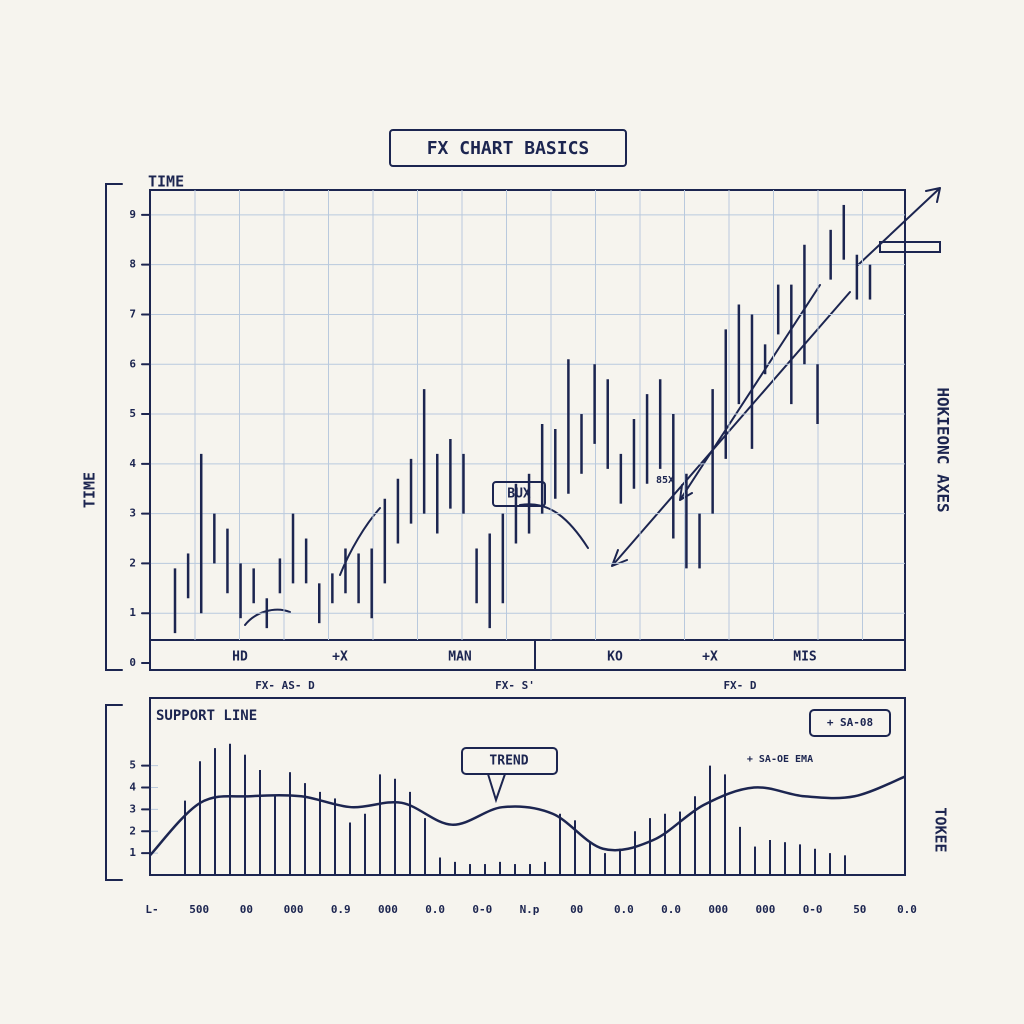 This screenshot has width=1024, height=1024. Describe the element at coordinates (132, 662) in the screenshot. I see `y-tick-label: 0` at that location.